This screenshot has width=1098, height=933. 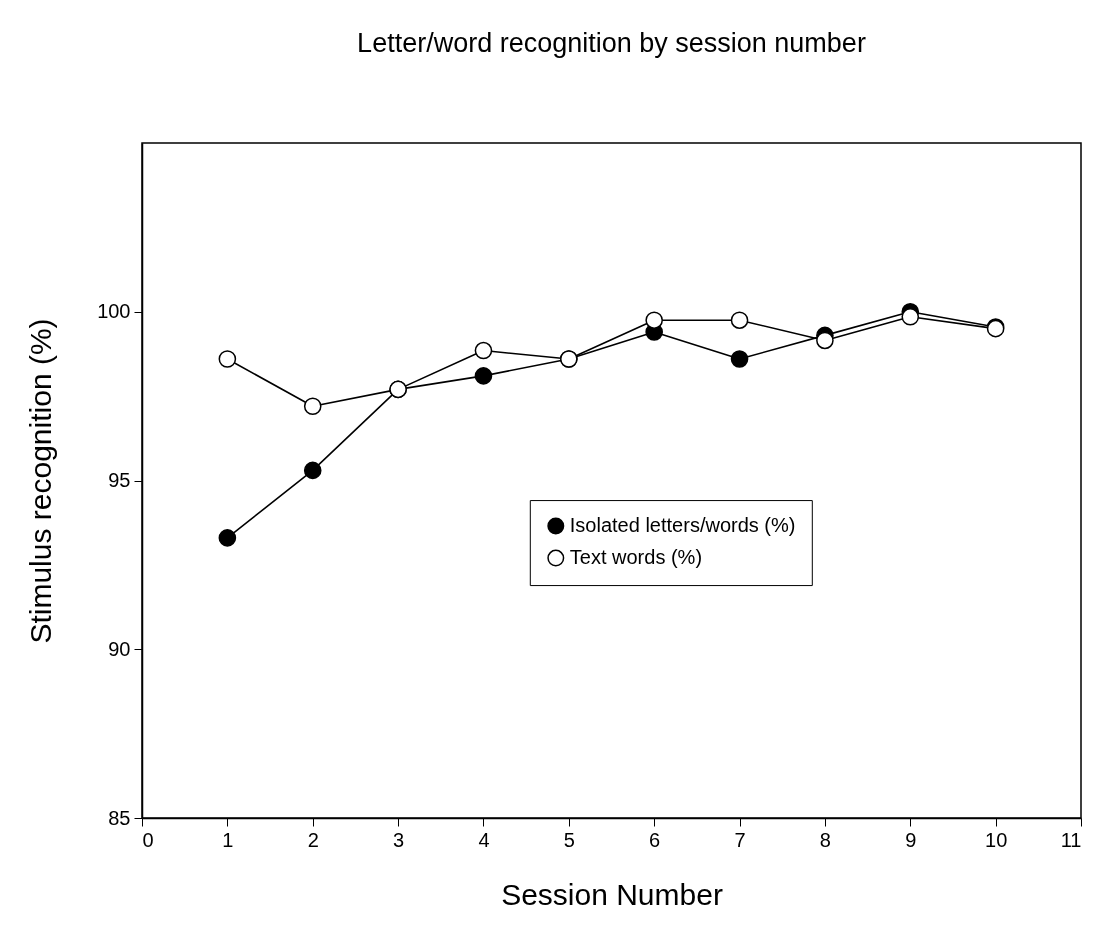 What do you see at coordinates (41, 481) in the screenshot?
I see `y-axis-title: Stimulus recognition (%)` at bounding box center [41, 481].